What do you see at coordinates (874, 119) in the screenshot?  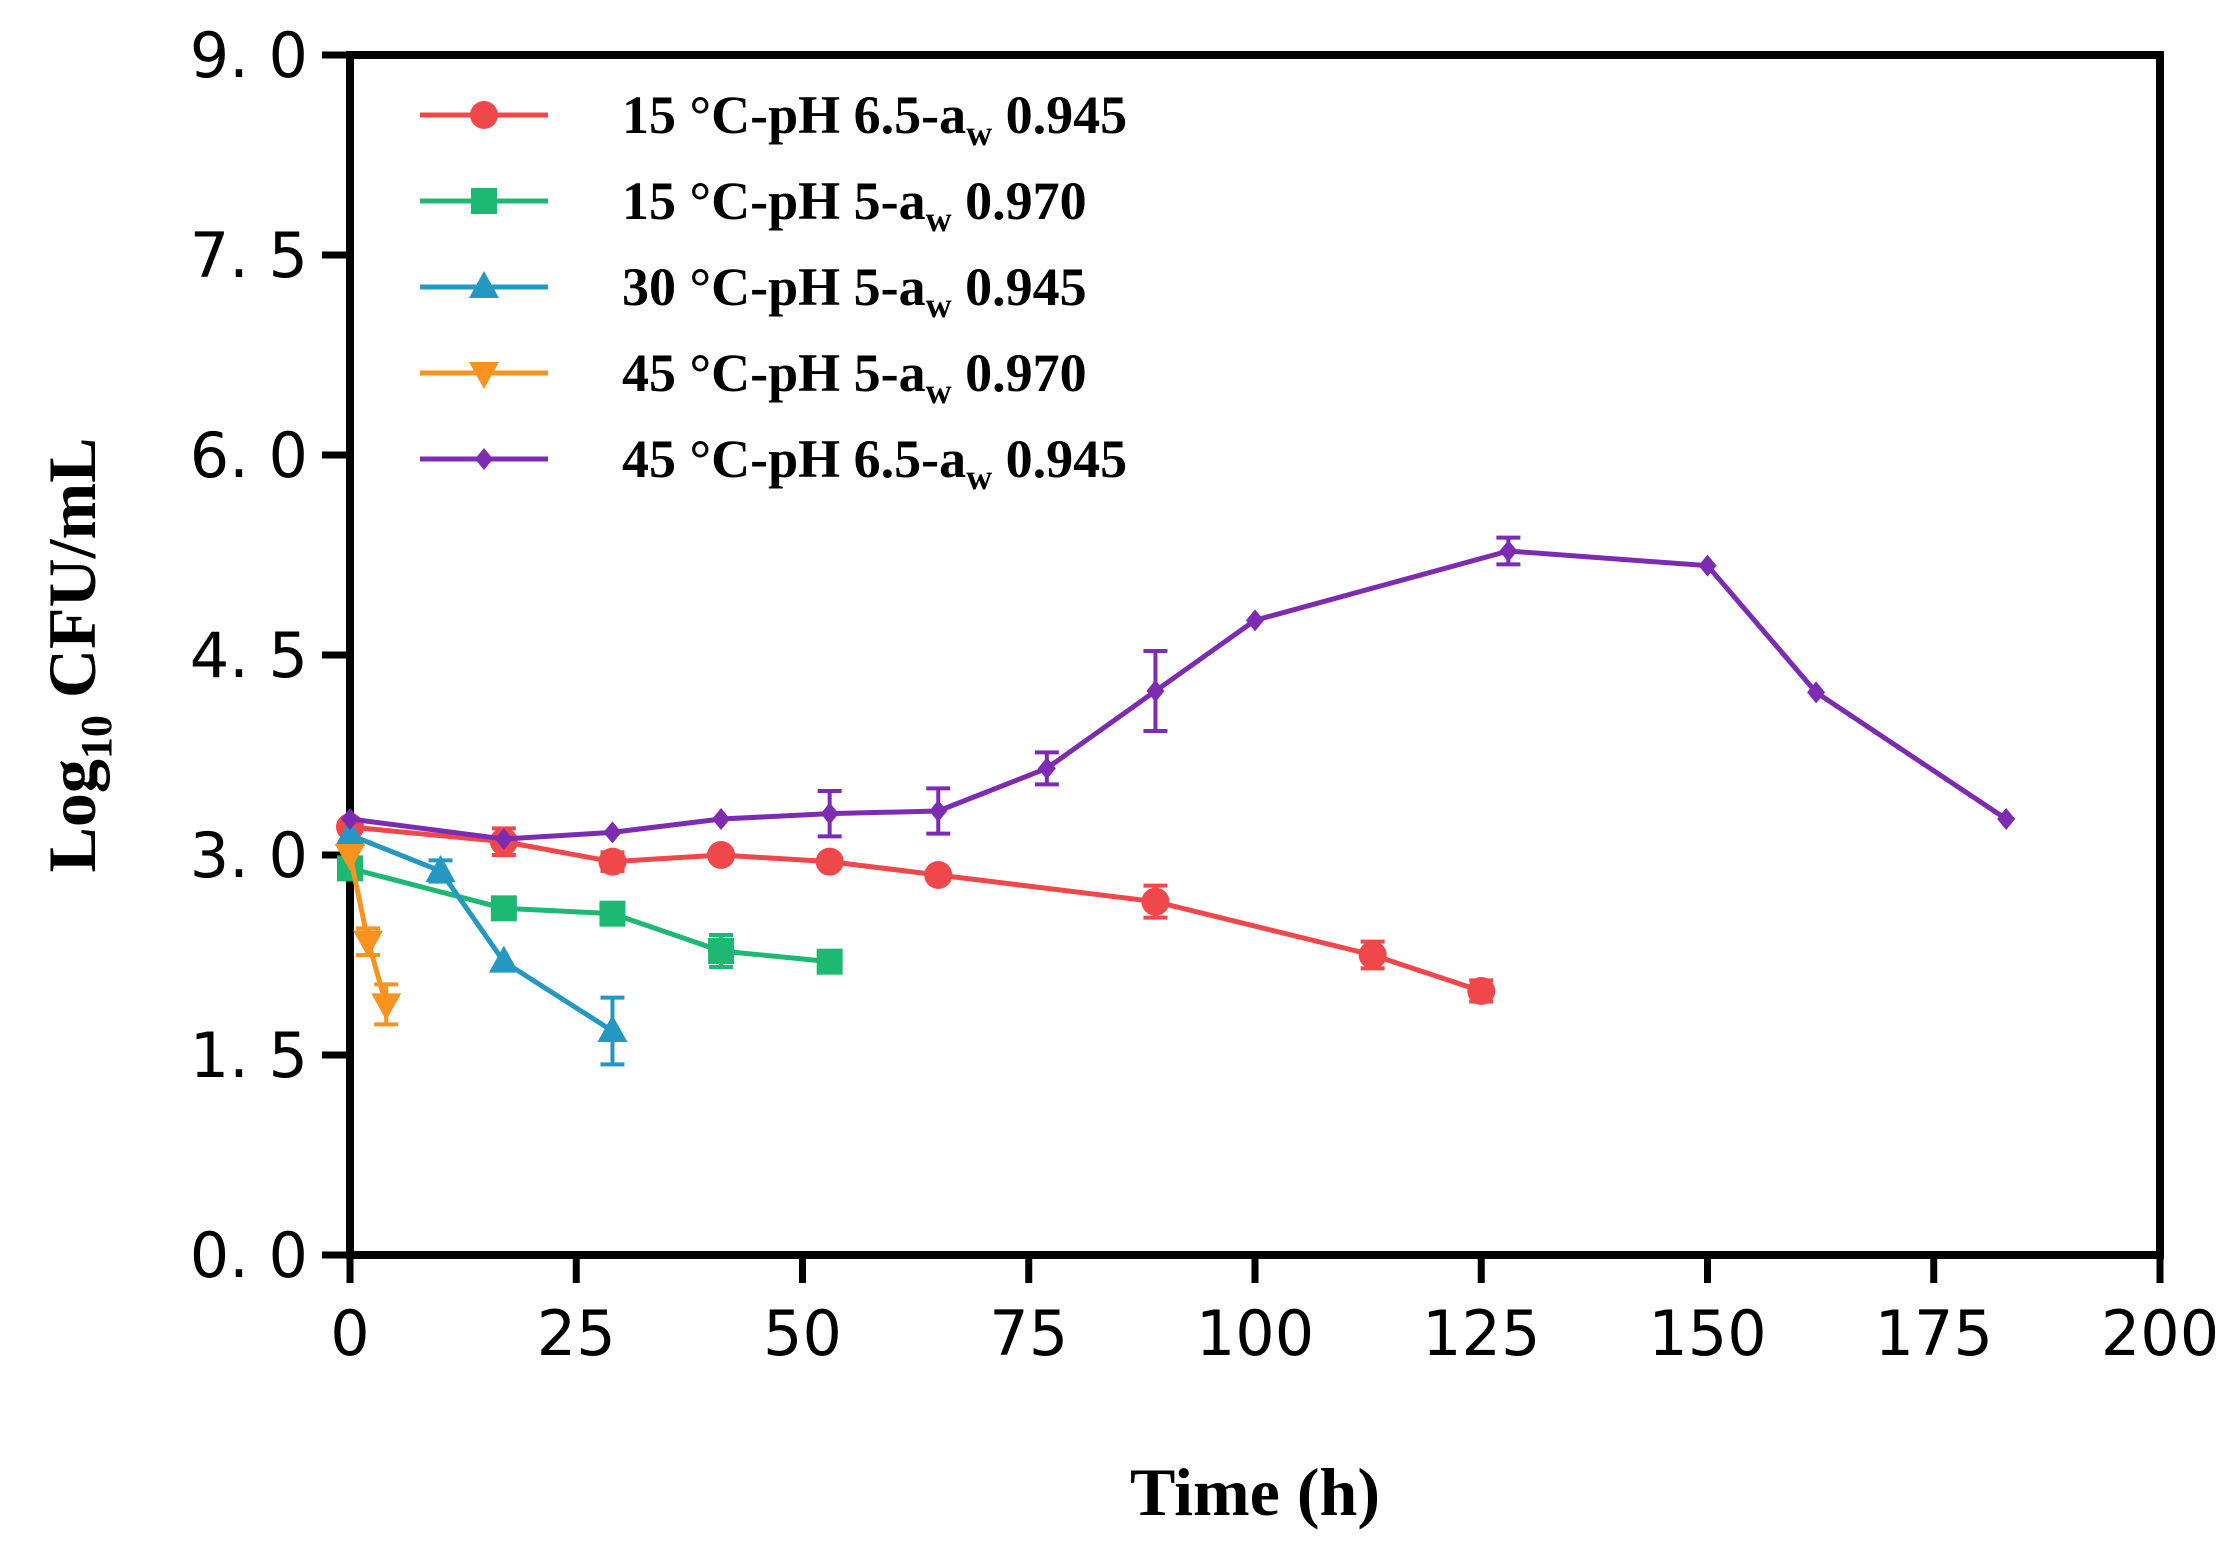 I see `legend-label: 15 °C-pH 6.5-aw 0.945` at bounding box center [874, 119].